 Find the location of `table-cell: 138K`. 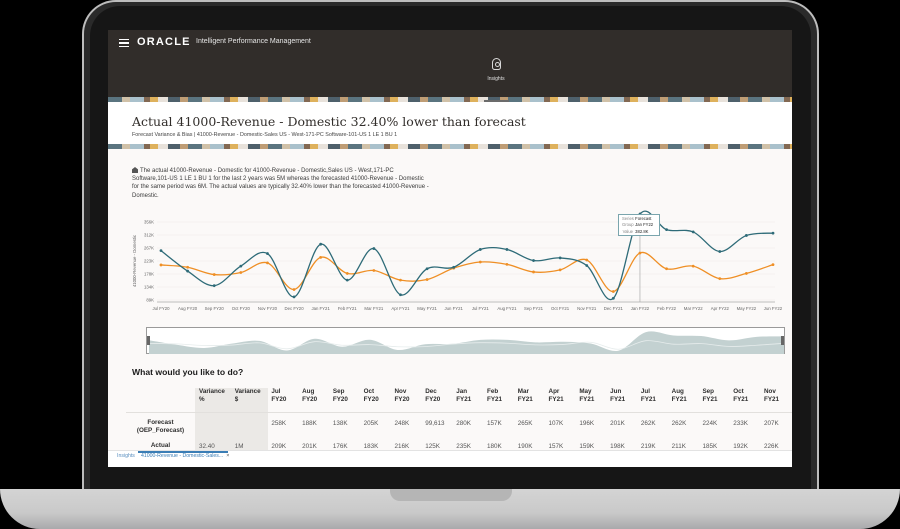

table-cell: 138K is located at coordinates (340, 423).